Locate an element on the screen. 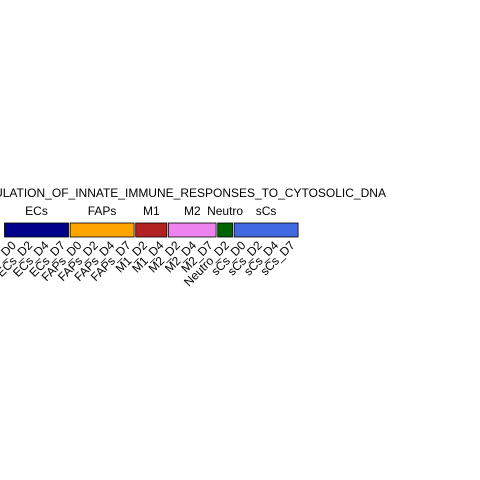 This screenshot has width=480, height=480. group-label-neutro: Neutro is located at coordinates (225, 211).